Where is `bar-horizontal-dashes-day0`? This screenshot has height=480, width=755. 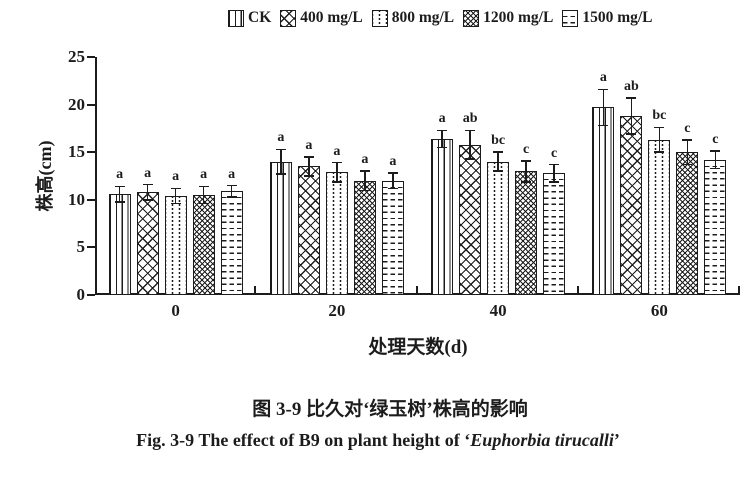 bar-horizontal-dashes-day0 is located at coordinates (231, 243).